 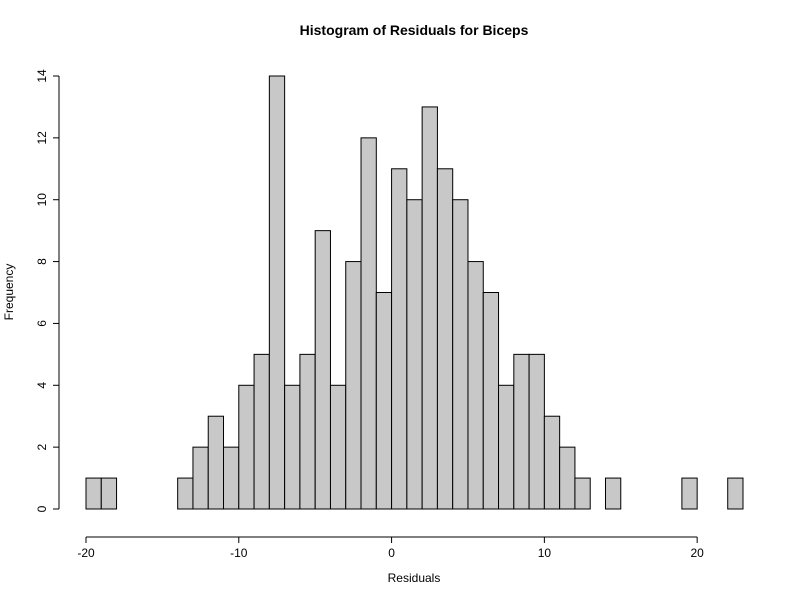 I want to click on chart-title: Histogram of Residuals for Biceps, so click(x=414, y=30).